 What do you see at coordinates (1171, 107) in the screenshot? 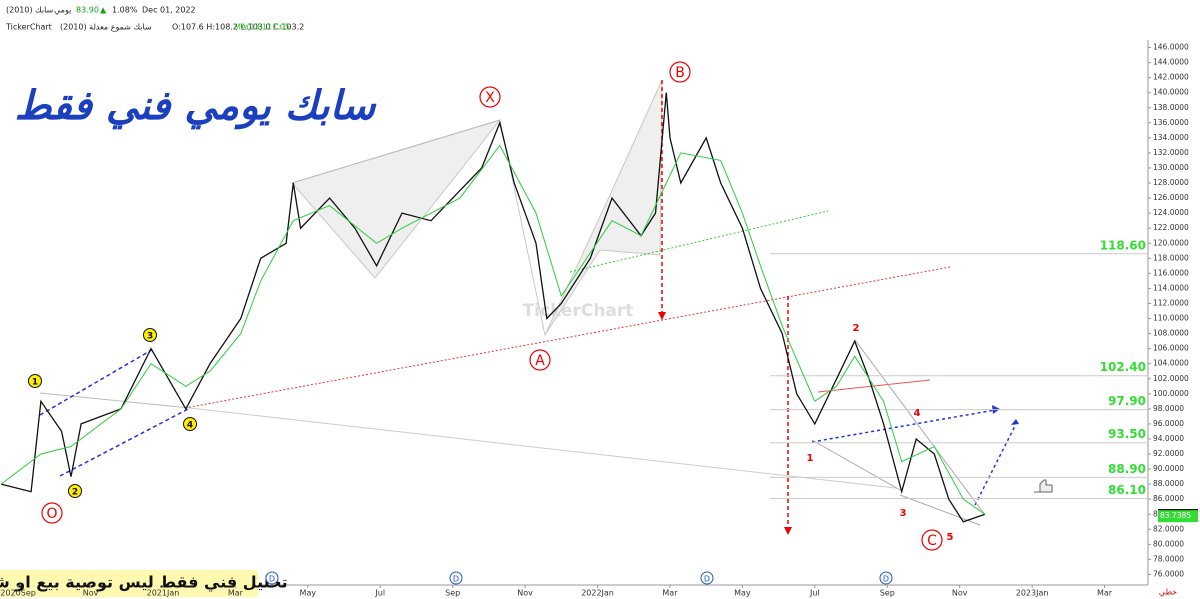
I see `y-tick-label: 138.0000` at bounding box center [1171, 107].